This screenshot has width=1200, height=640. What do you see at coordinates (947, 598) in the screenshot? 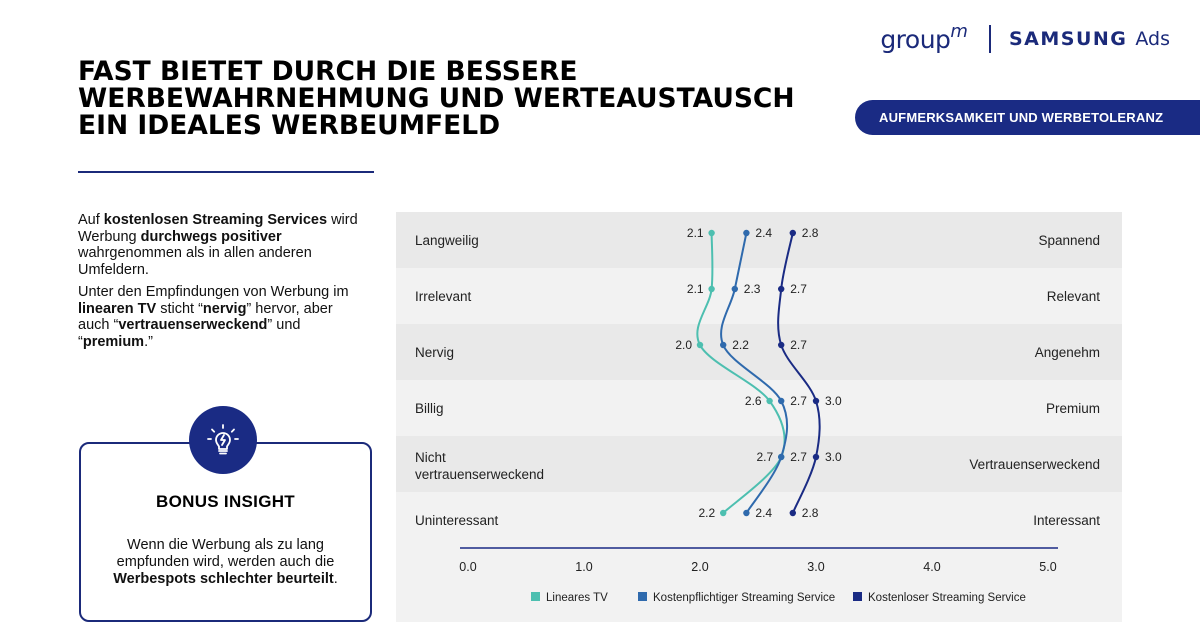
I see `legend-label: Kostenloser Streaming Service` at bounding box center [947, 598].